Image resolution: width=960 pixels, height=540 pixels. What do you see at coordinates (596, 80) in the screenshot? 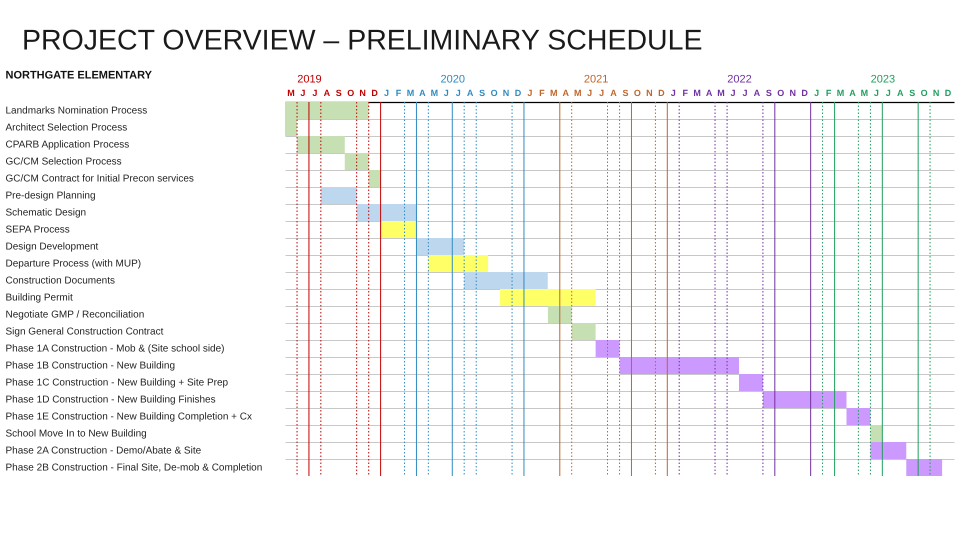
I see `x-tick-label: 2021` at bounding box center [596, 80].